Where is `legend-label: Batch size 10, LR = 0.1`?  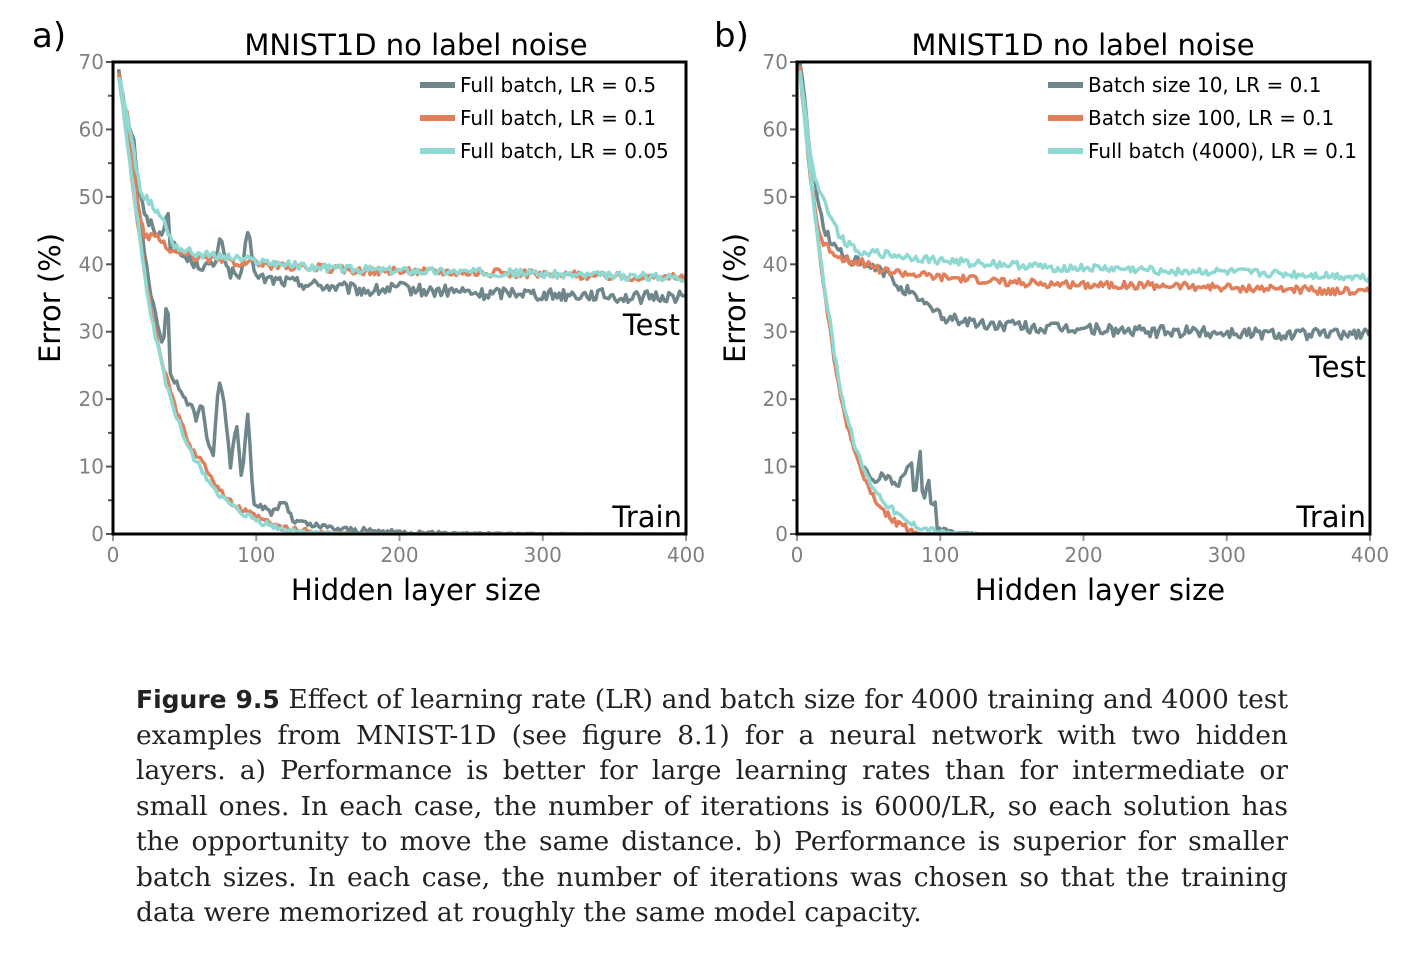
legend-label: Batch size 10, LR = 0.1 is located at coordinates (1204, 85).